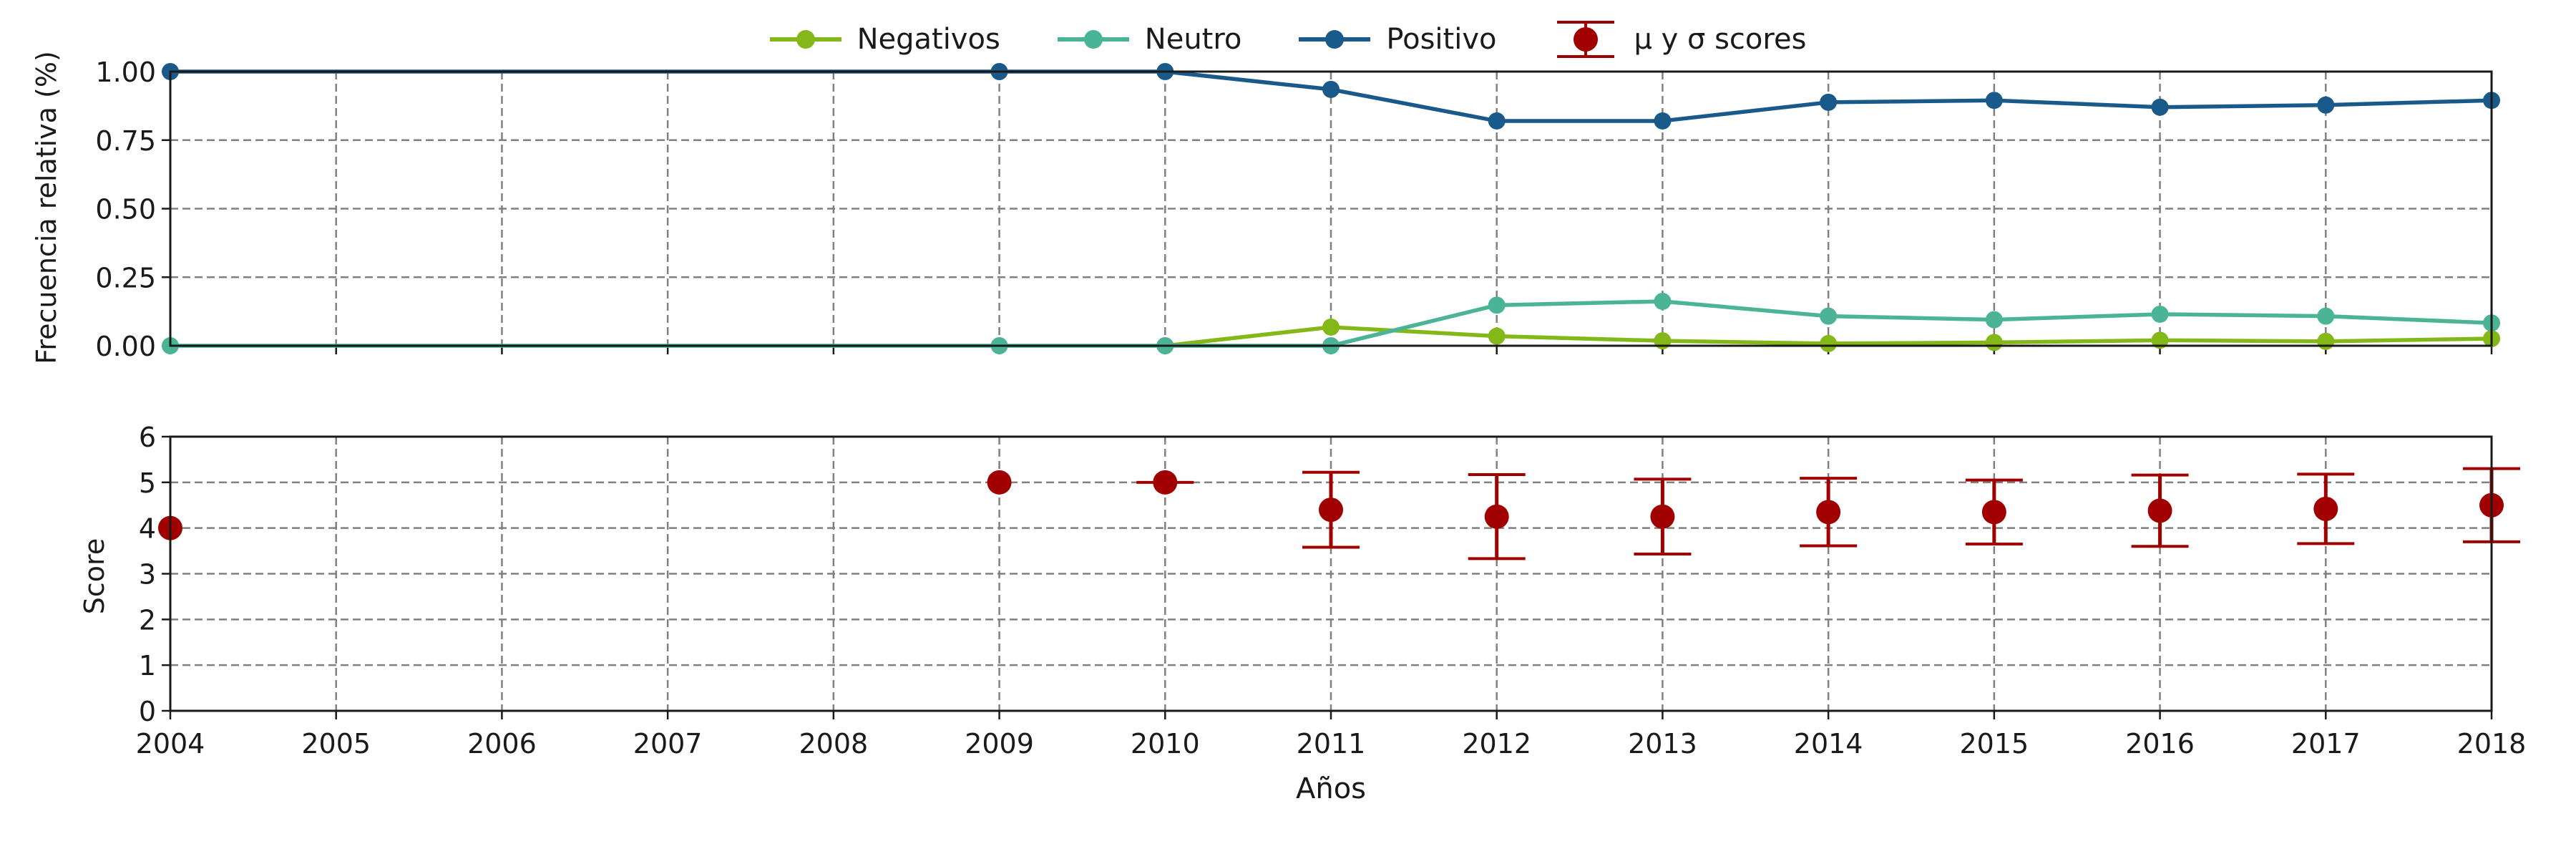 The height and width of the screenshot is (859, 2576). I want to click on legend-label-negativos: Negativos, so click(928, 39).